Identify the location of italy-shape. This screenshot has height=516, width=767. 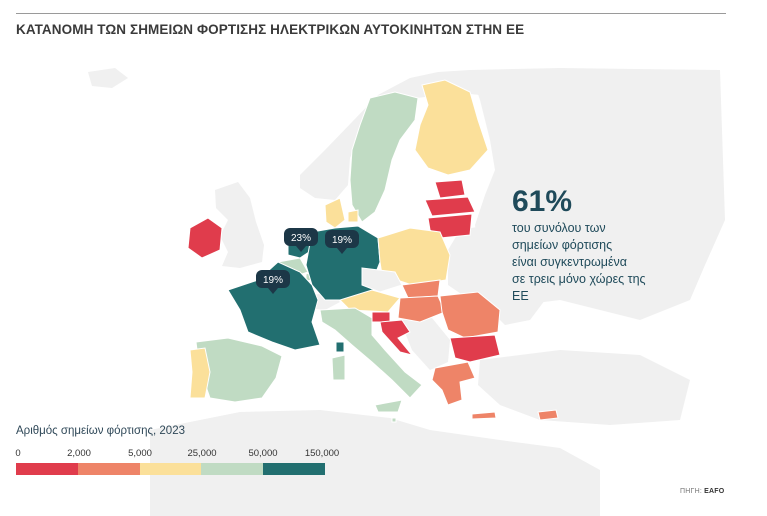
(371, 353).